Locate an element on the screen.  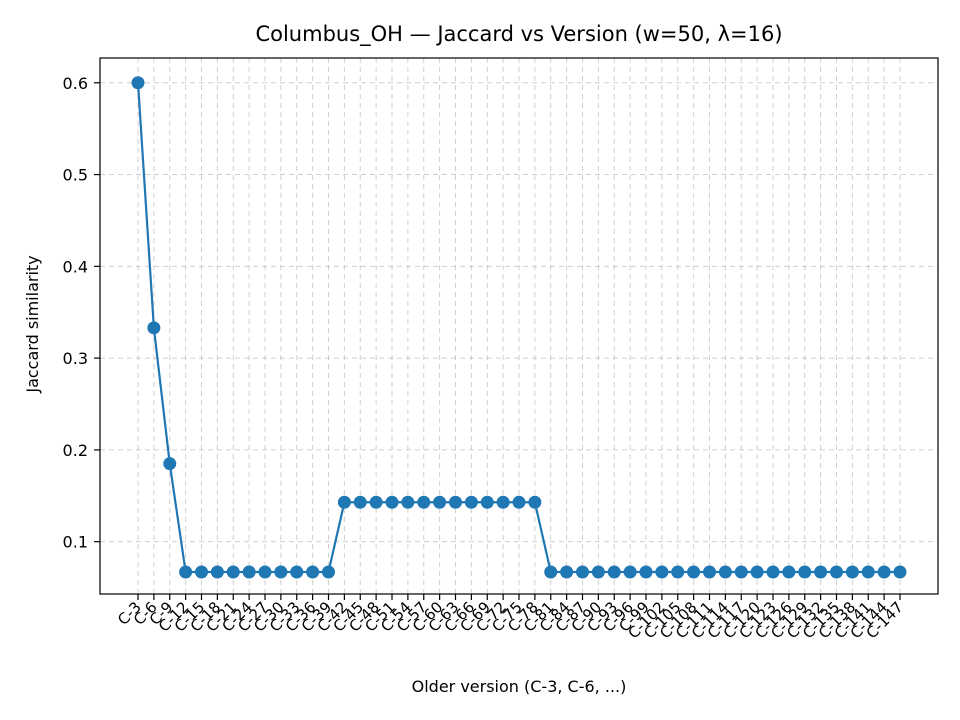
y-tick-label: 0.5 is located at coordinates (75, 175).